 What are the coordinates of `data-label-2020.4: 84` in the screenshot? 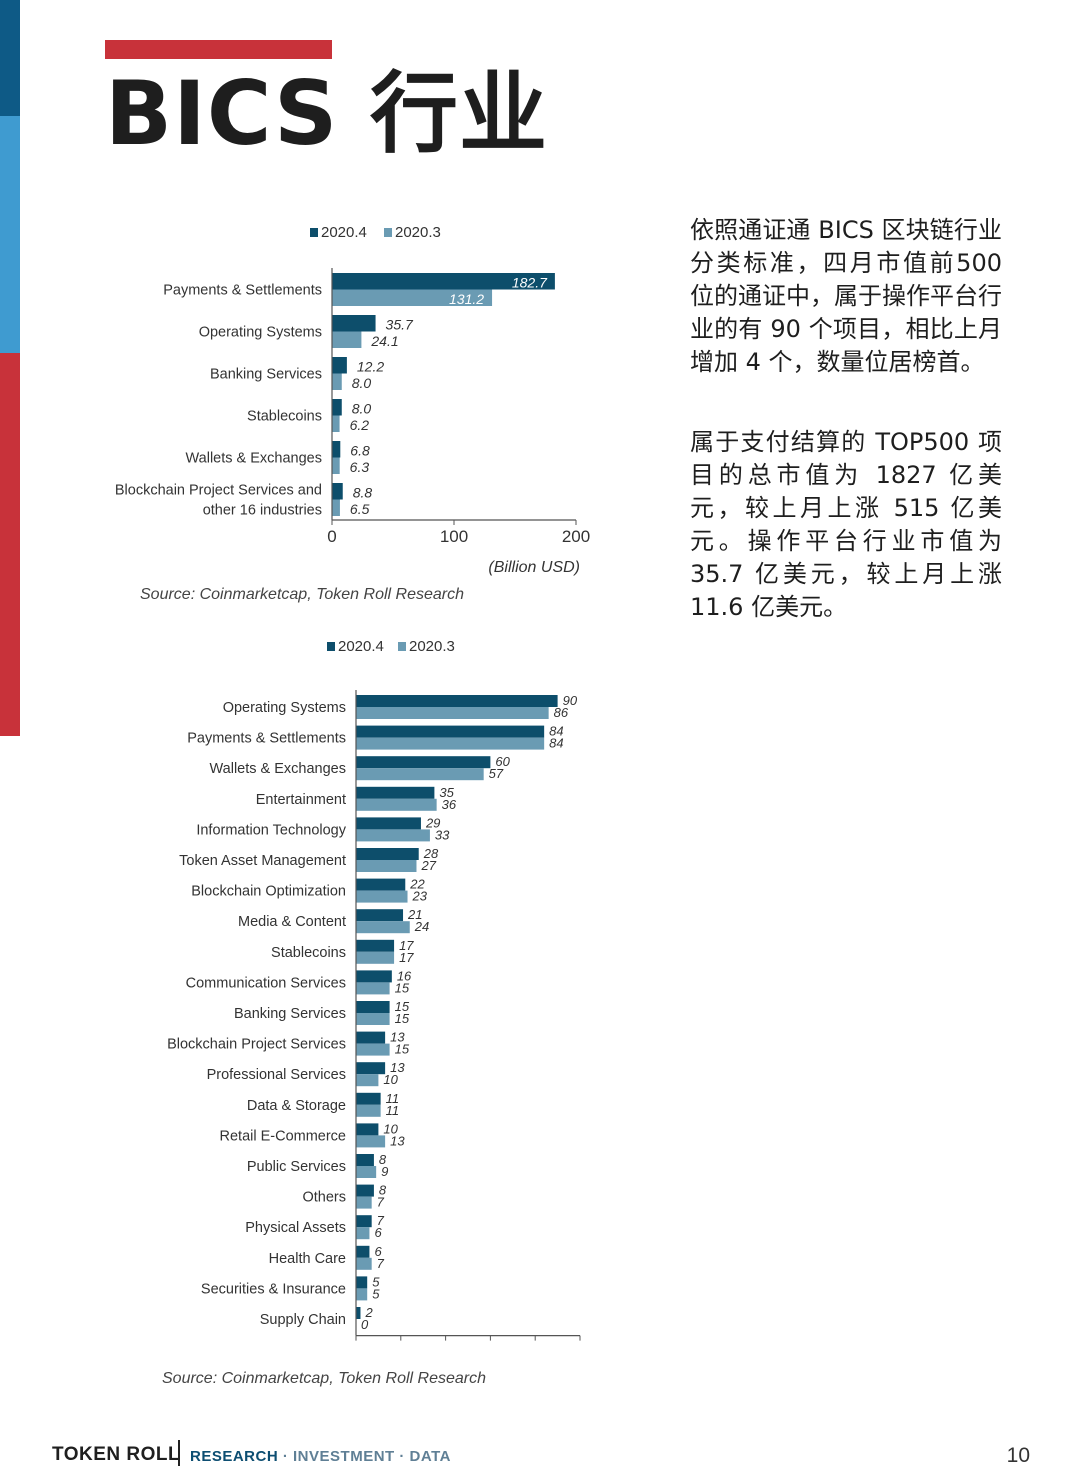 It's located at (556, 731).